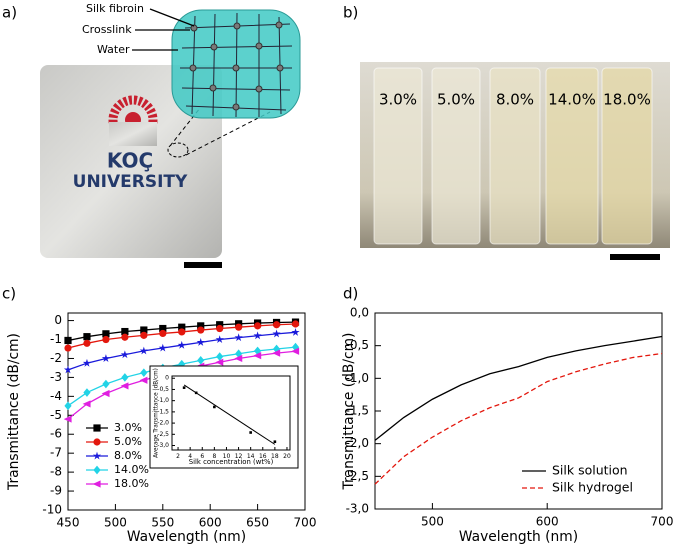 The height and width of the screenshot is (549, 675). I want to click on x-axis-title: Wavelength (nm), so click(186, 537).